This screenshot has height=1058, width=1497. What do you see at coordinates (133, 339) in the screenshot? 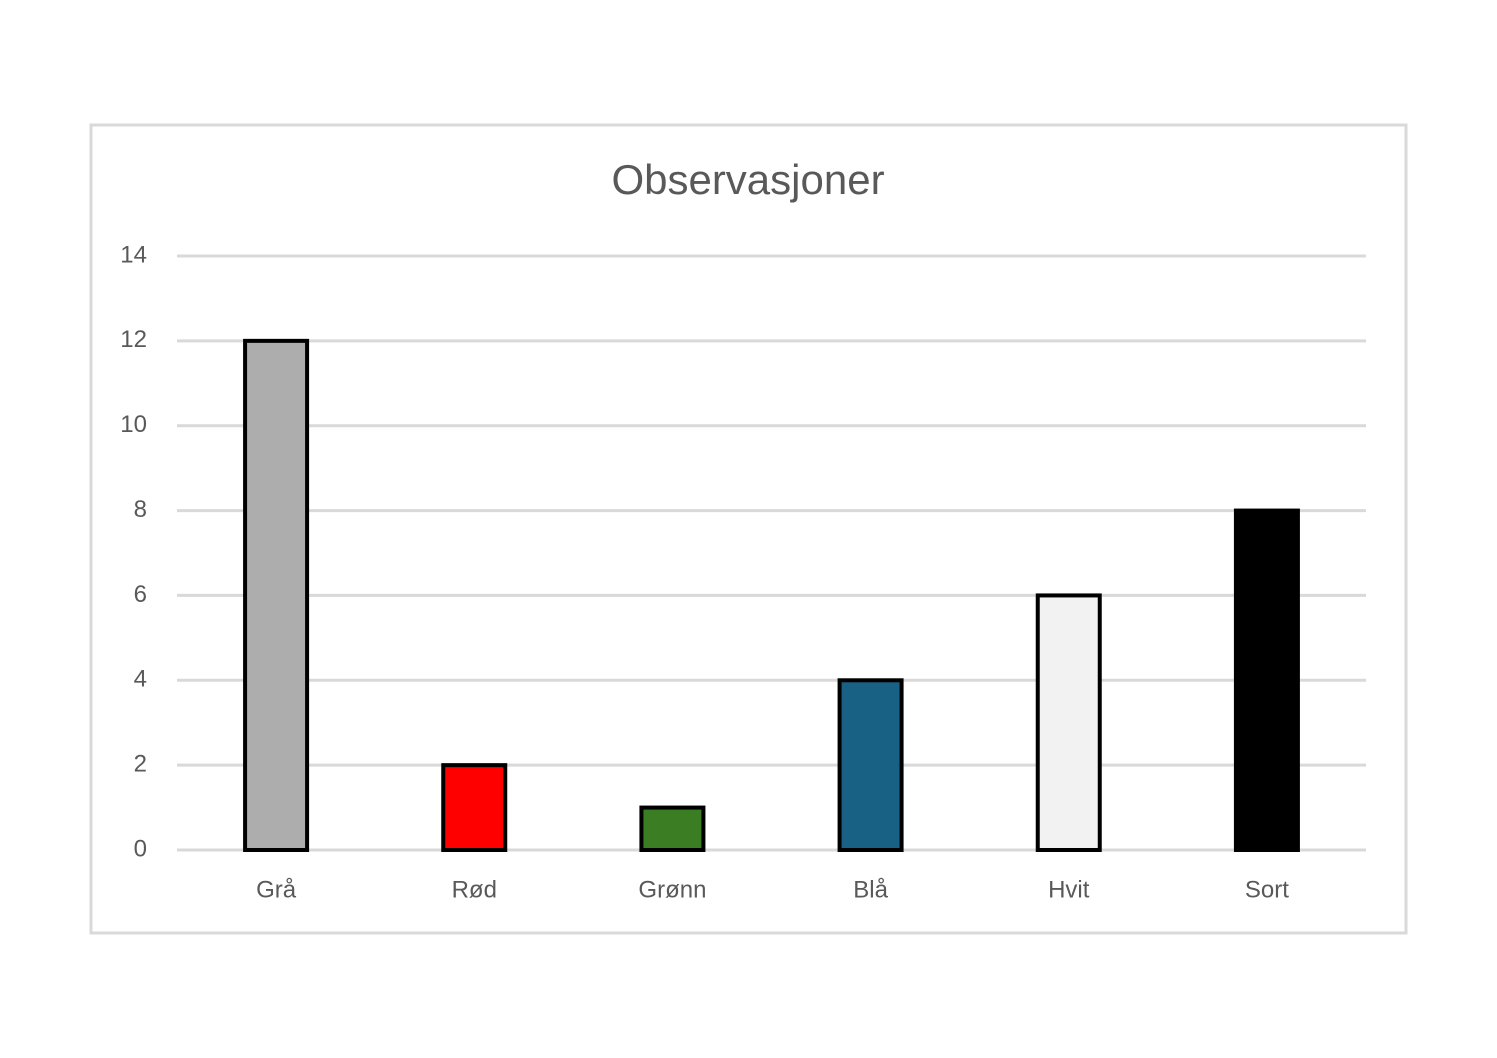
I see `y-tick-label: 12` at bounding box center [133, 339].